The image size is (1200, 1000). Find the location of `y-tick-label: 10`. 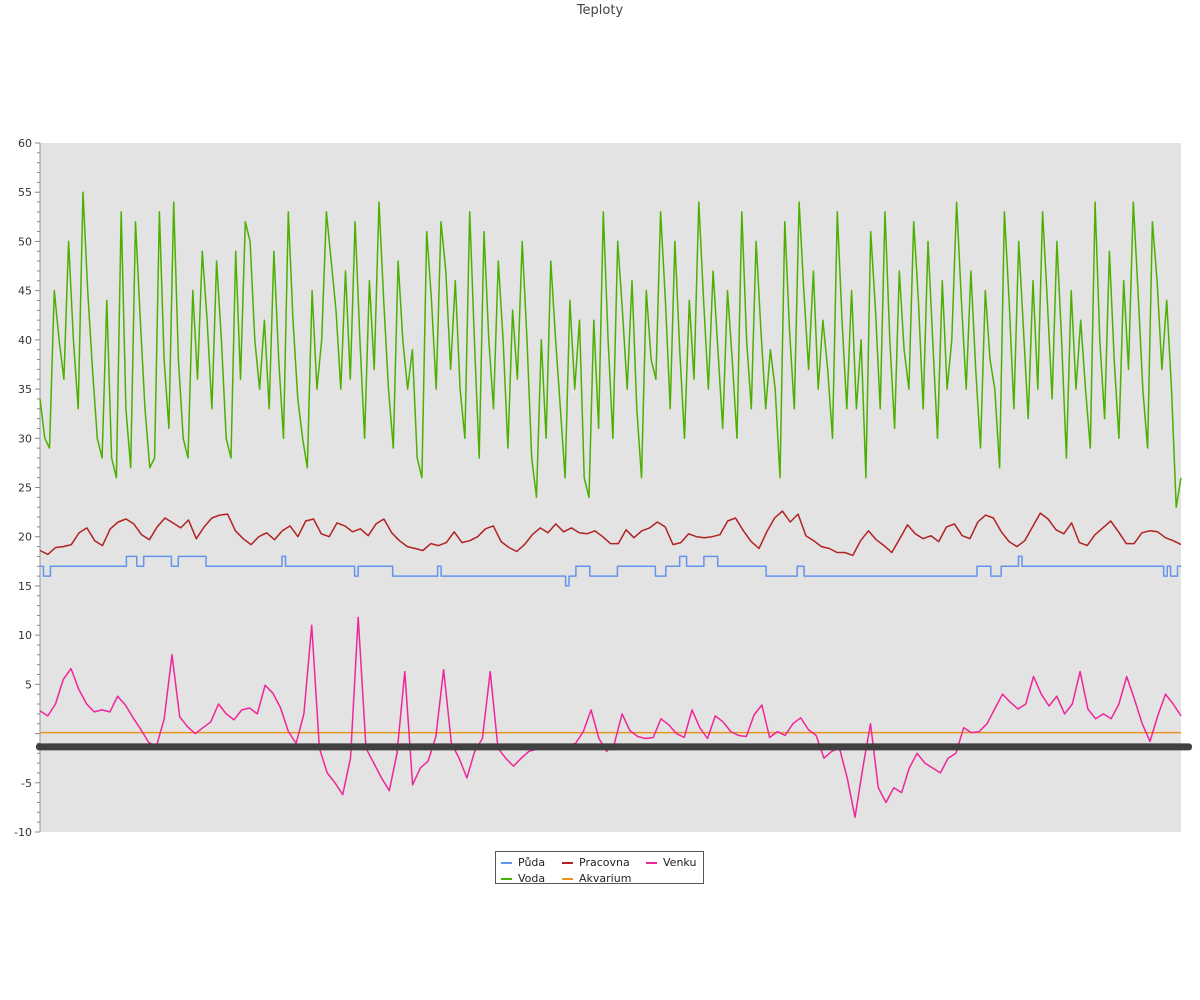

y-tick-label: 10 is located at coordinates (25, 635).